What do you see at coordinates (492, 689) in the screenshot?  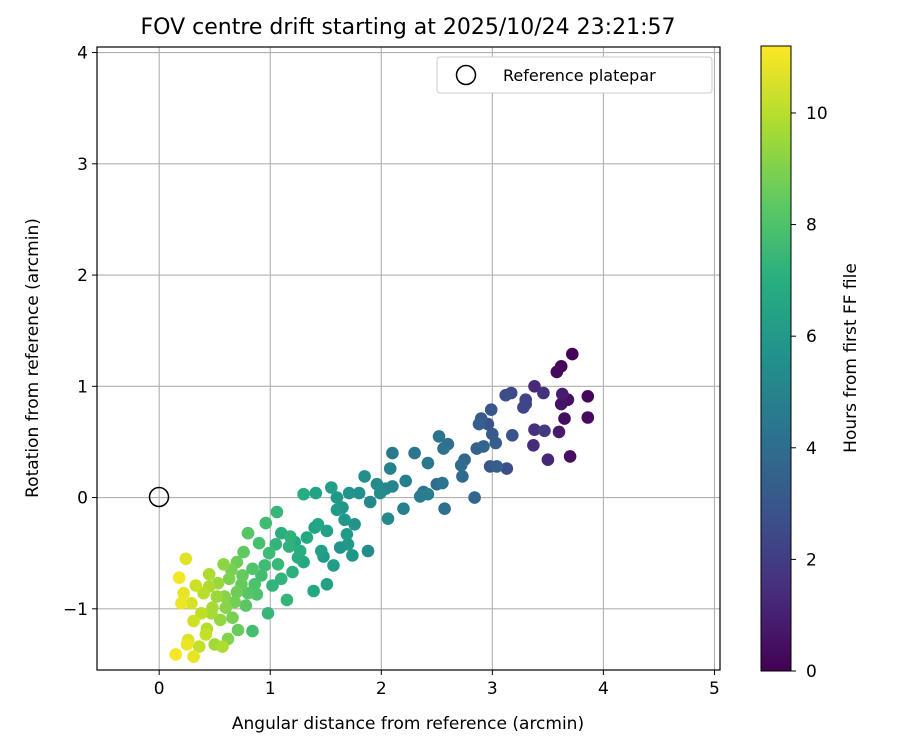 I see `x-tick-label: 3` at bounding box center [492, 689].